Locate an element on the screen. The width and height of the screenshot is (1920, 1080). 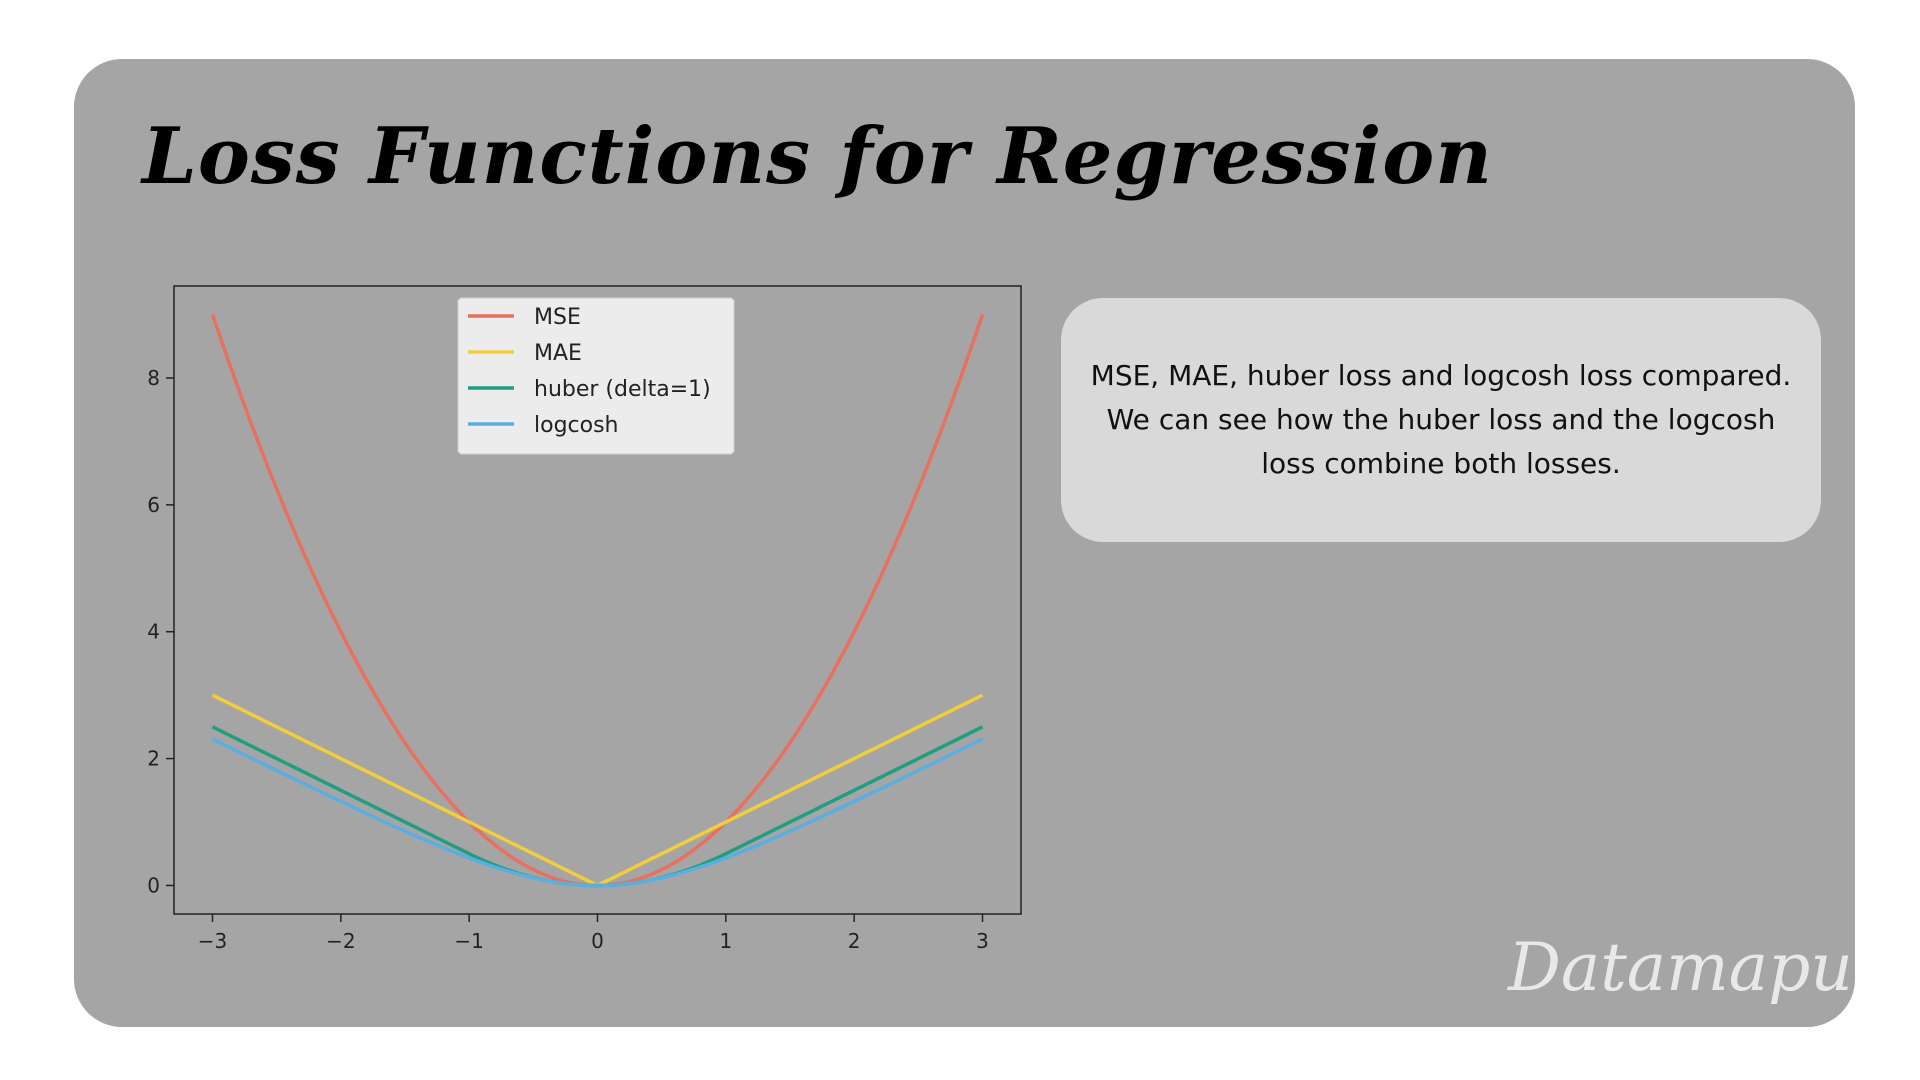
watermark-logo: Datamapu is located at coordinates (1680, 967).